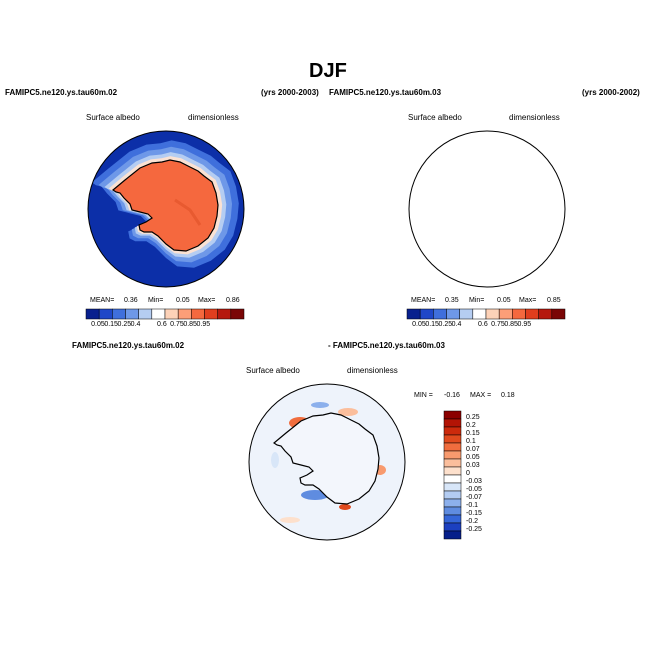 Image resolution: width=654 pixels, height=654 pixels. I want to click on colorbar-tick-label: -0.07, so click(474, 497).